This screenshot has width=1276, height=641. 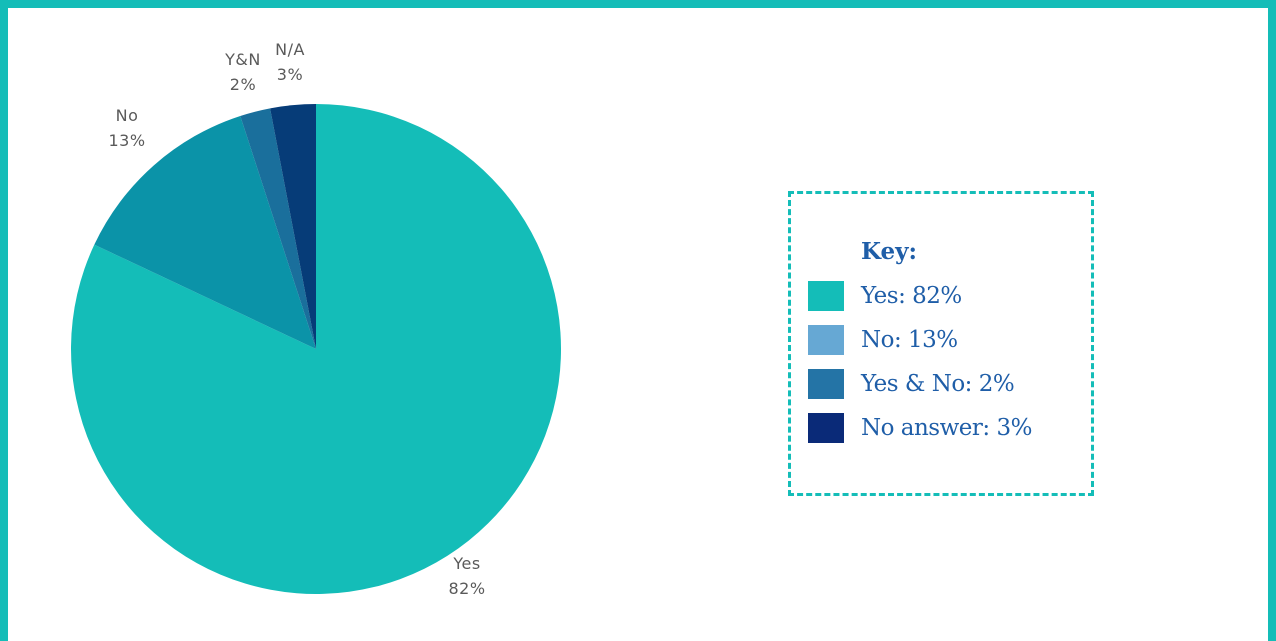 I want to click on slice-value-y-n: 2%, so click(x=243, y=84).